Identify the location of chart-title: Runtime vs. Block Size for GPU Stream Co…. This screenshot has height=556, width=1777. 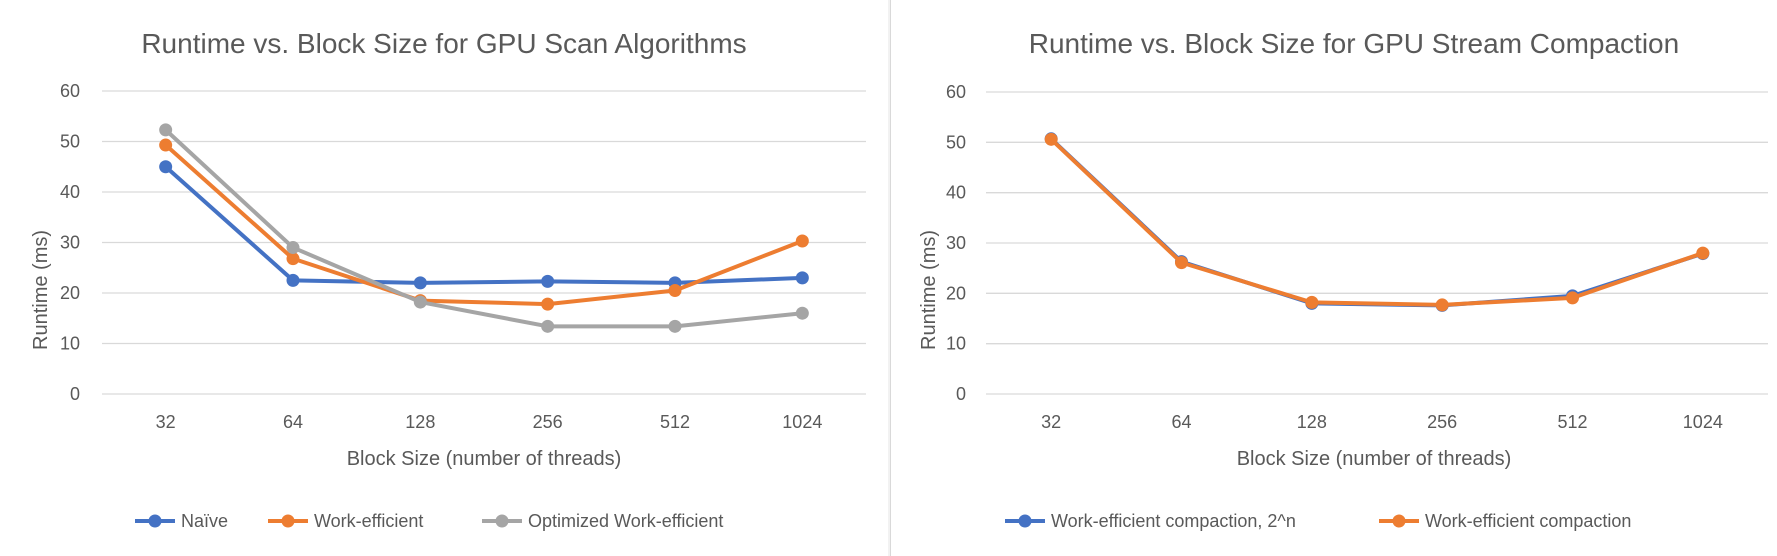
(1354, 43).